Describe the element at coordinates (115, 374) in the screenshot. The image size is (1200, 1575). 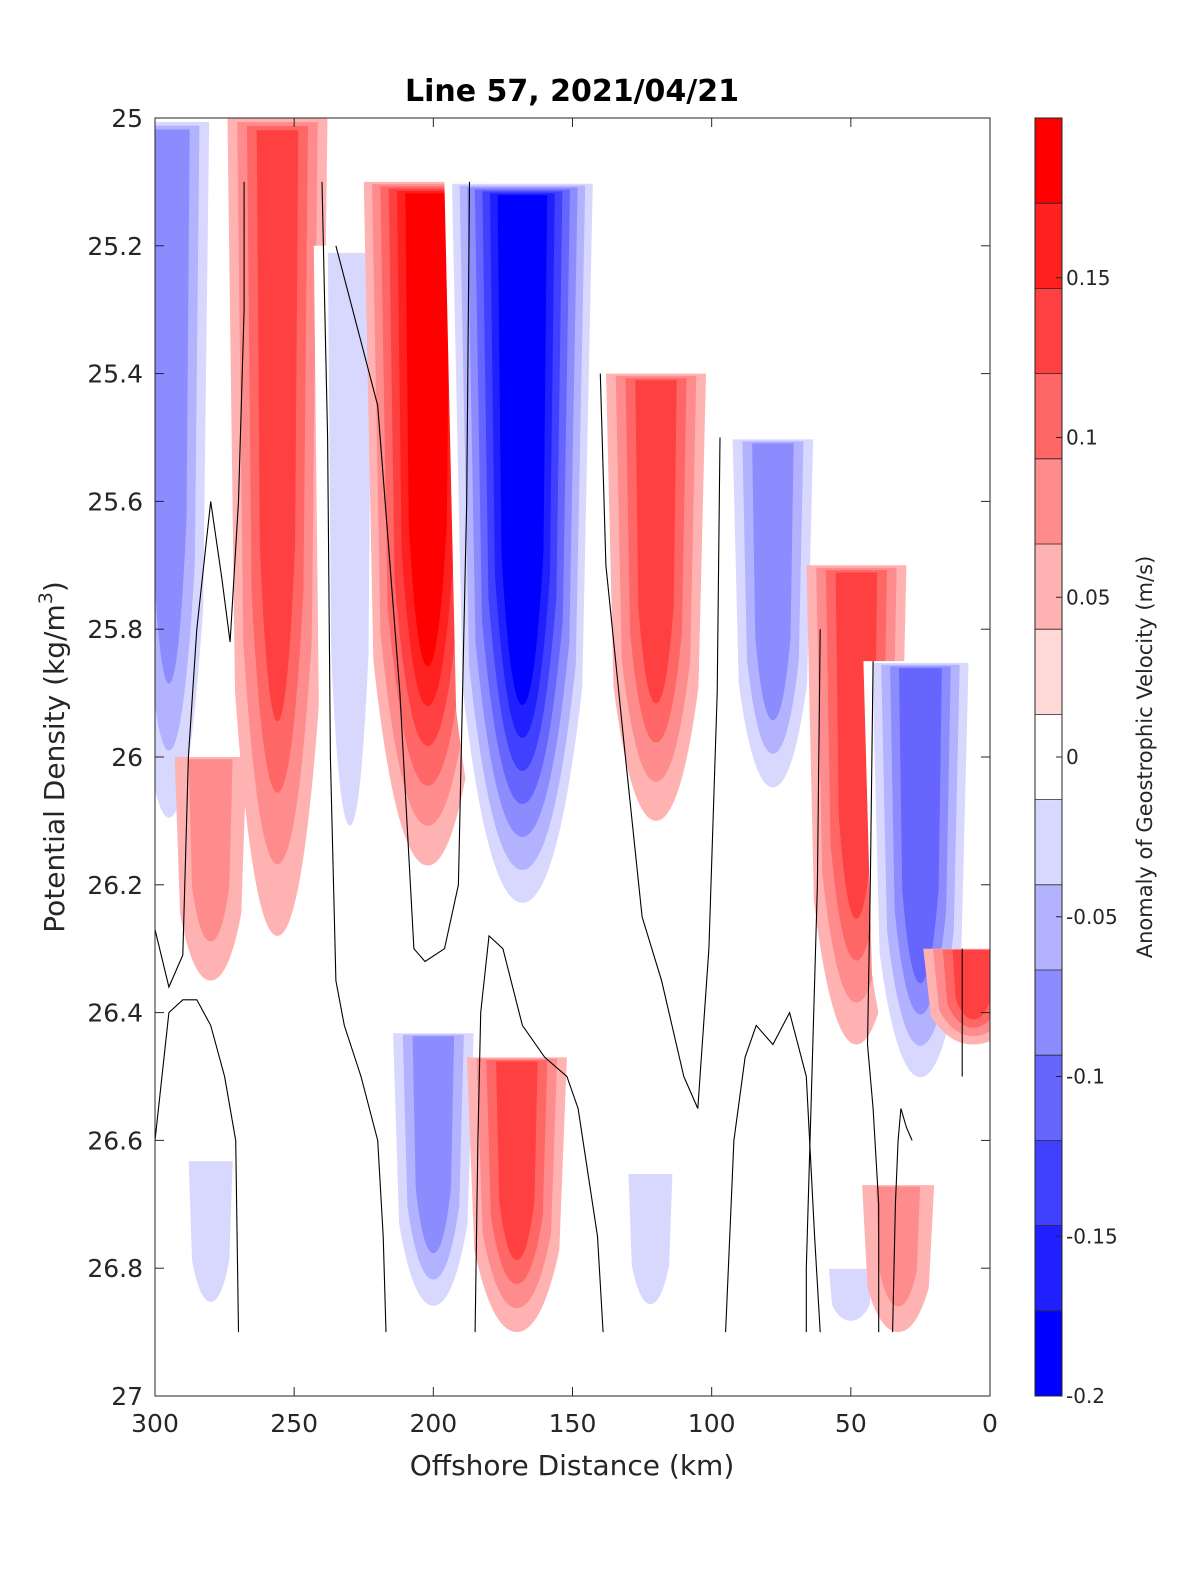
I see `y-tick-label: 25.4` at that location.